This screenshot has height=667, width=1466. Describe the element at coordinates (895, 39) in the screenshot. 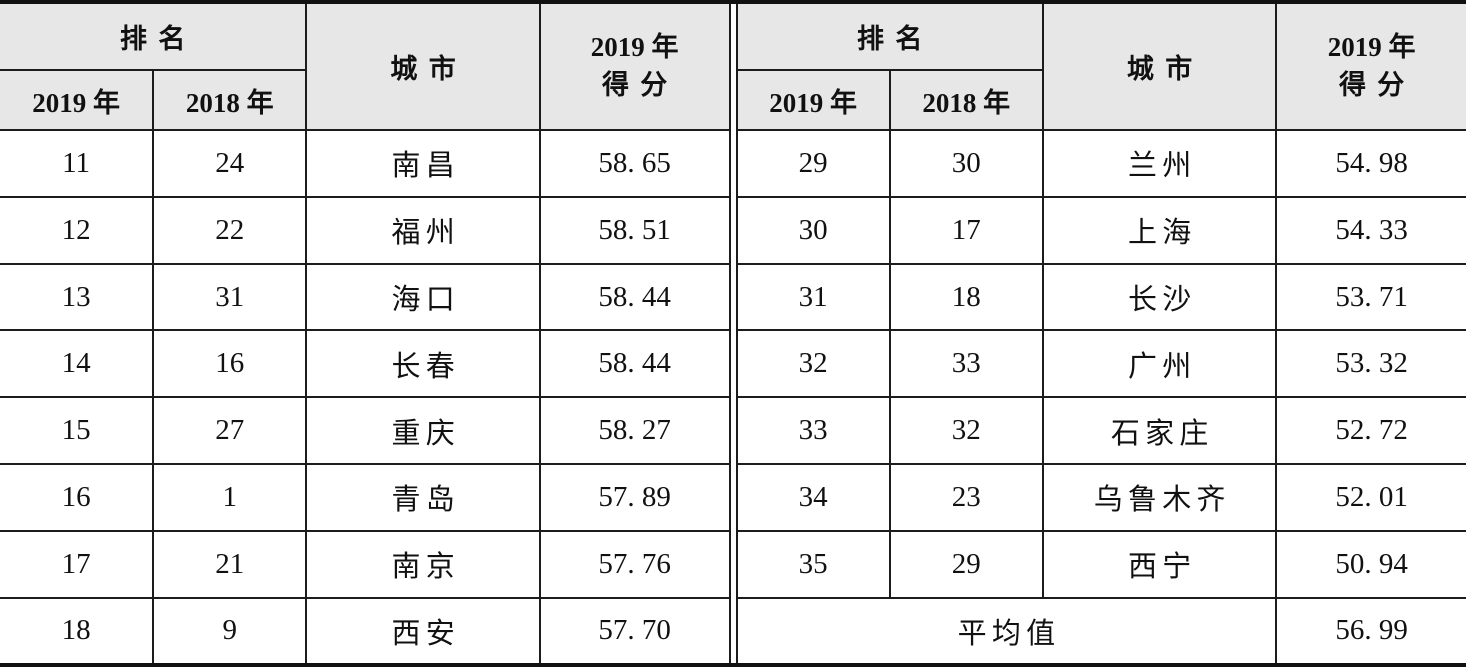

I see `header-rank-group-label: 排名` at that location.